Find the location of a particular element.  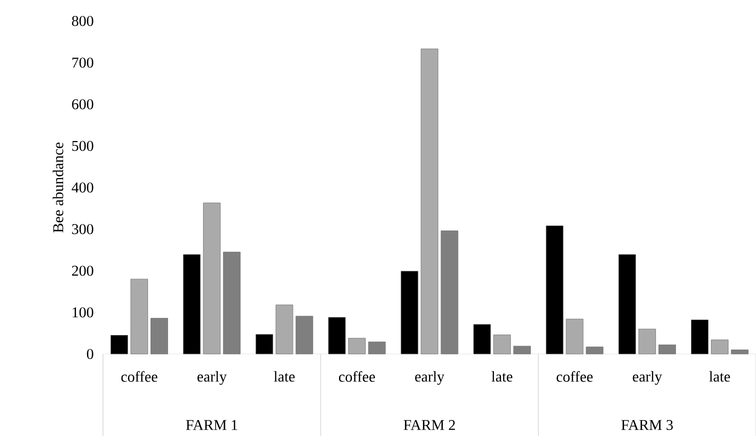

text: FARM 1 is located at coordinates (212, 425).